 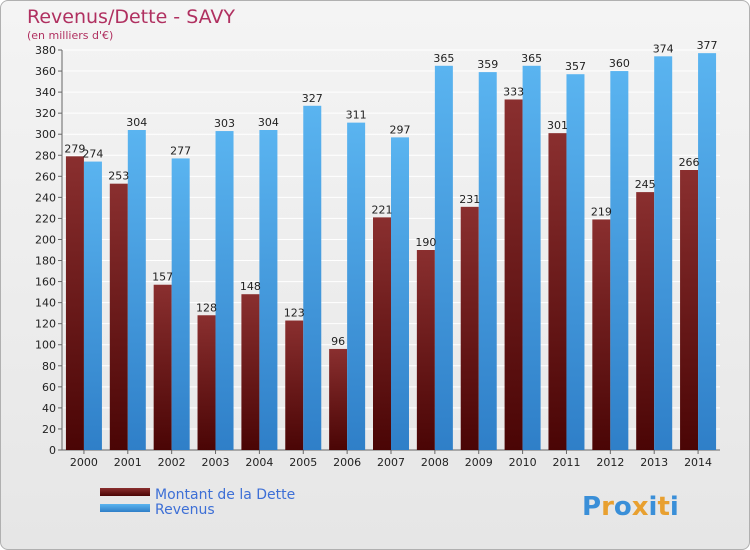 What do you see at coordinates (557, 125) in the screenshot?
I see `data-label-debt-2011: 301` at bounding box center [557, 125].